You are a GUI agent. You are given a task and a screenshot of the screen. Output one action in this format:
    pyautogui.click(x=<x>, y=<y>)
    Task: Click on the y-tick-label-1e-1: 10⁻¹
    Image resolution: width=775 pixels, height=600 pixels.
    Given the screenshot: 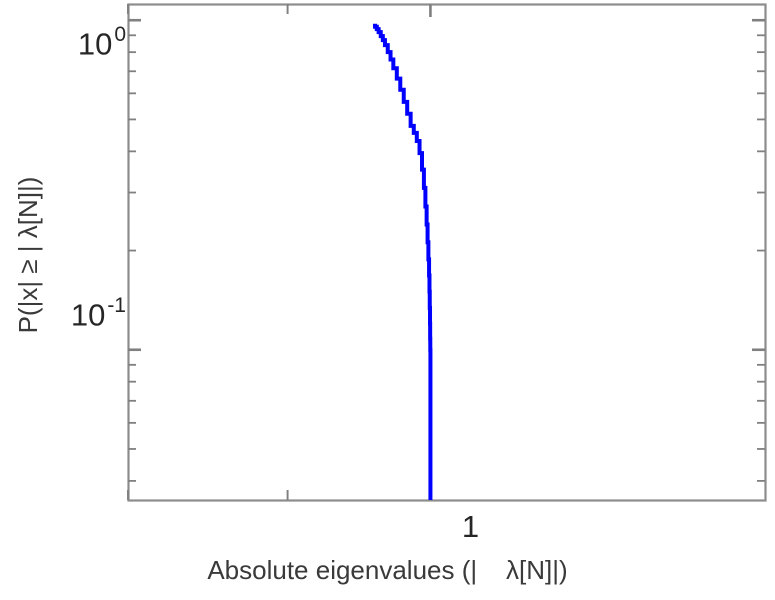 What is the action you would take?
    pyautogui.click(x=98, y=313)
    